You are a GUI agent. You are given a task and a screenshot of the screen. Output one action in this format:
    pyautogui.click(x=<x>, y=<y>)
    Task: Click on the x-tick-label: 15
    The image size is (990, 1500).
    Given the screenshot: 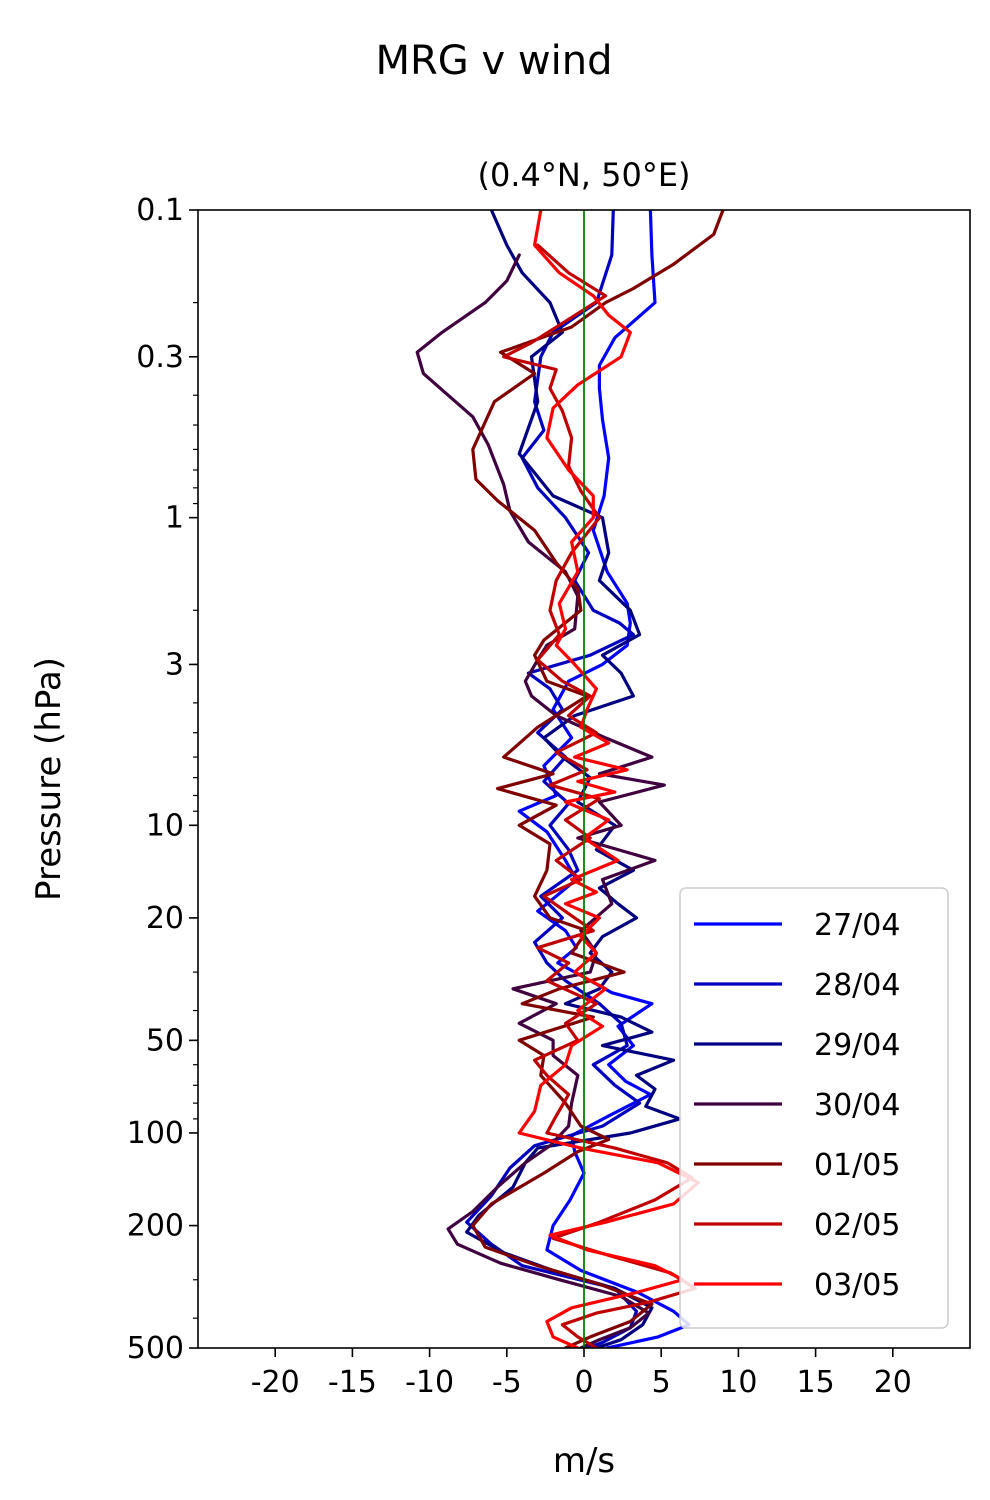 What is the action you would take?
    pyautogui.click(x=816, y=1382)
    